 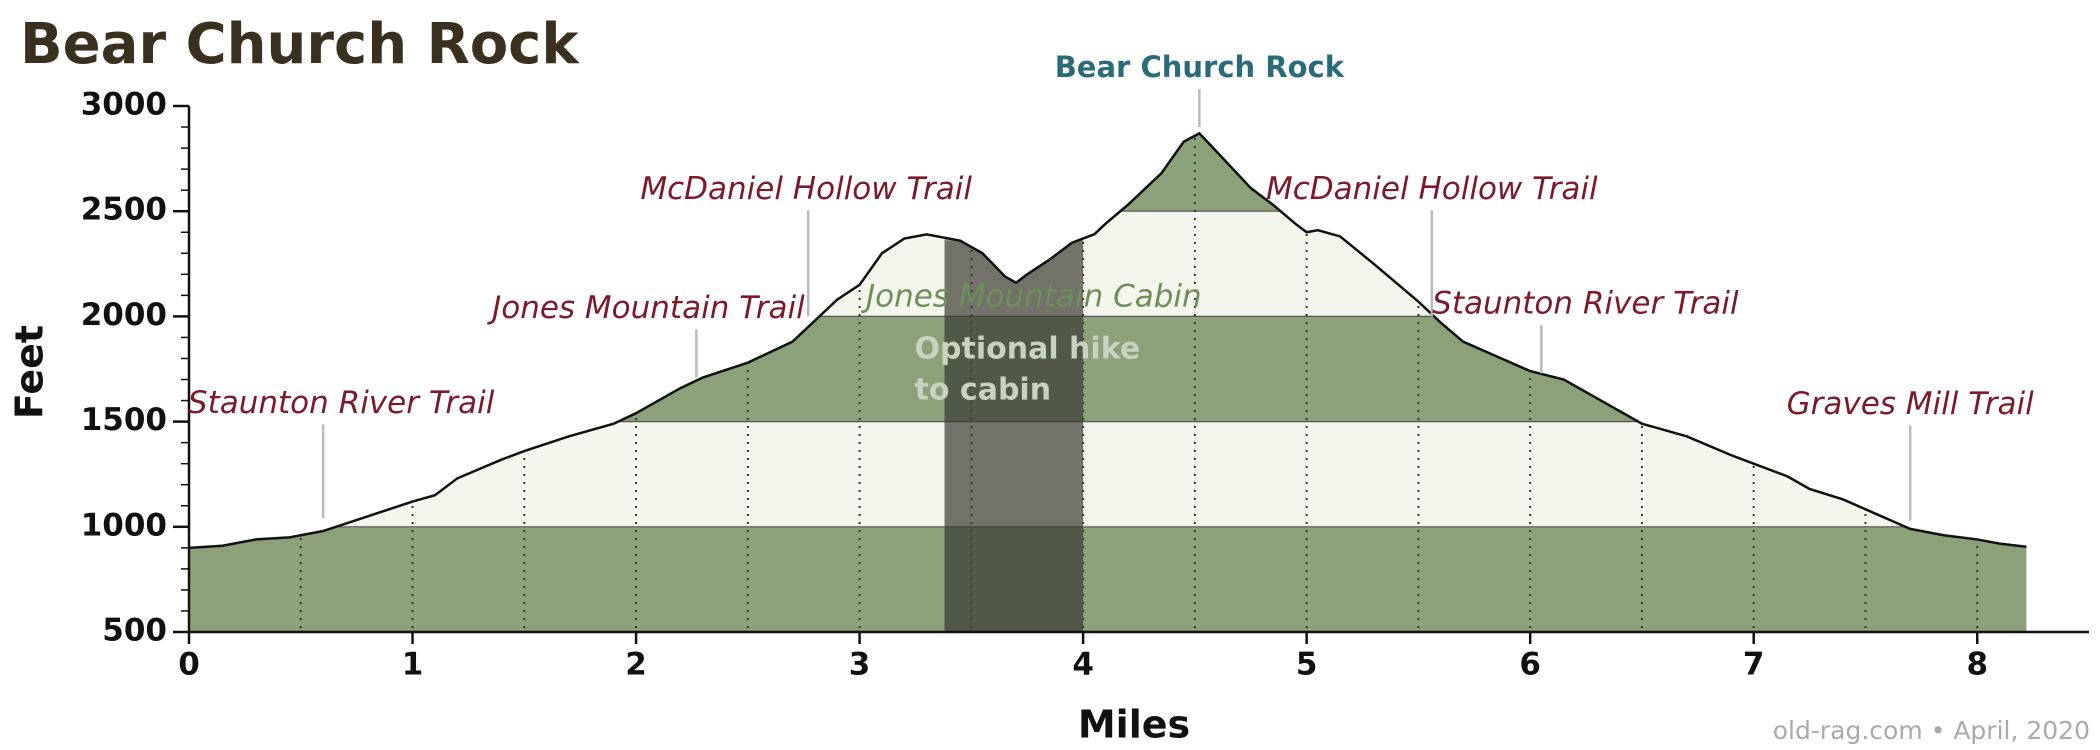 What do you see at coordinates (1083, 665) in the screenshot?
I see `x-tick-label: 4` at bounding box center [1083, 665].